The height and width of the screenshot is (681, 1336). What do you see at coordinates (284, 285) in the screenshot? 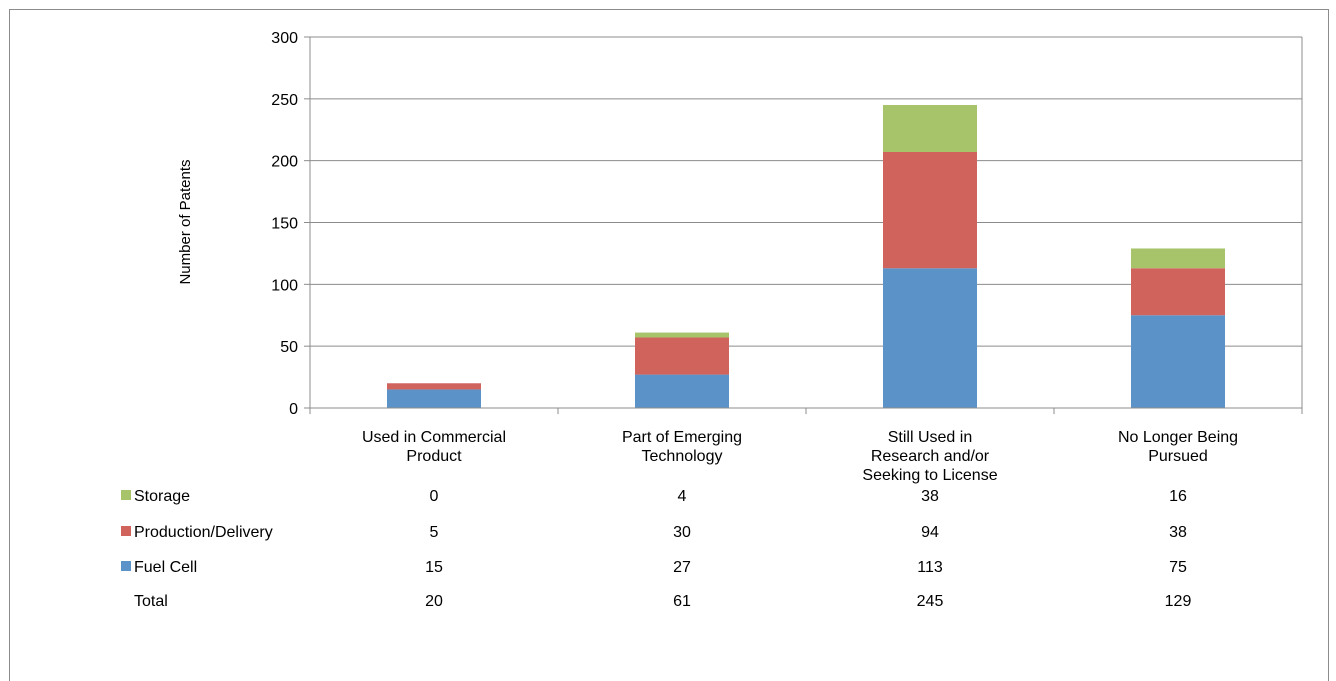
I see `y-tick-label: 100` at bounding box center [284, 285].